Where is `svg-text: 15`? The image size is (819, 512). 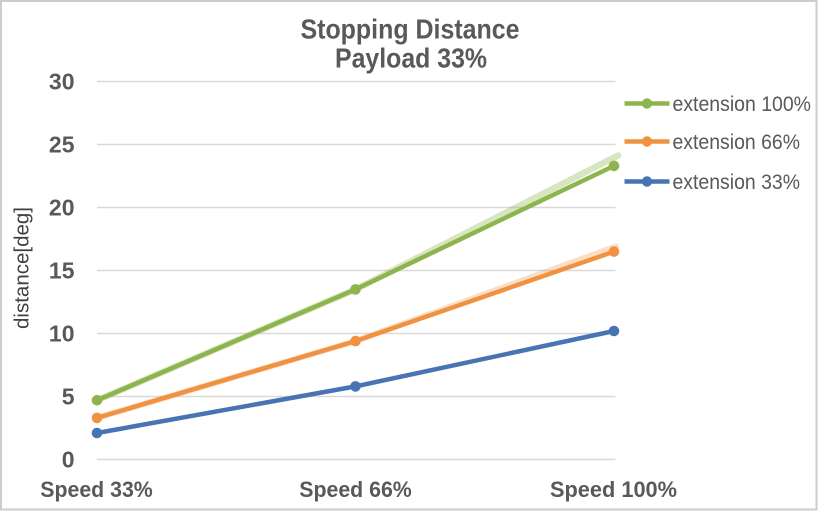 svg-text: 15 is located at coordinates (62, 271).